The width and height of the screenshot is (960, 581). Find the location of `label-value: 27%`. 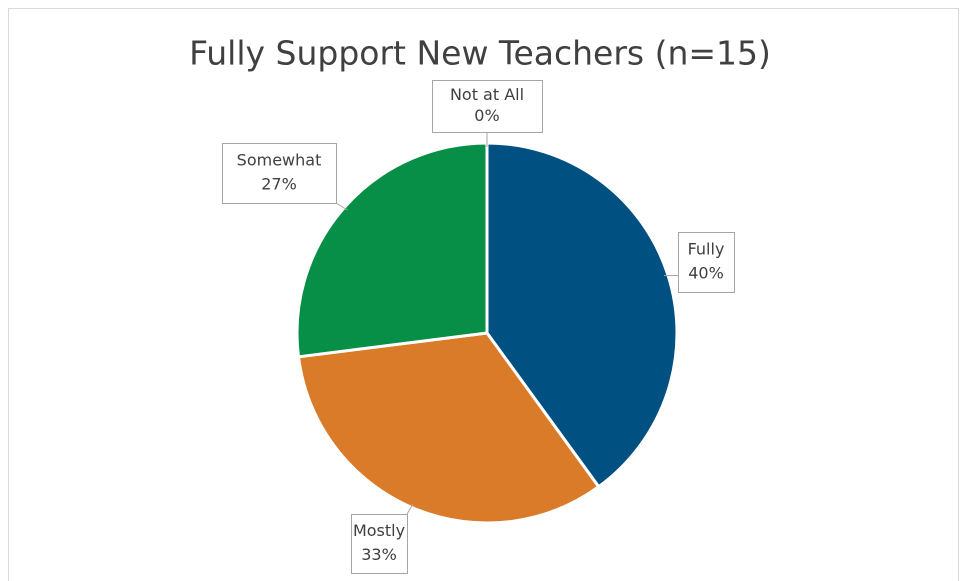

label-value: 27% is located at coordinates (279, 184).